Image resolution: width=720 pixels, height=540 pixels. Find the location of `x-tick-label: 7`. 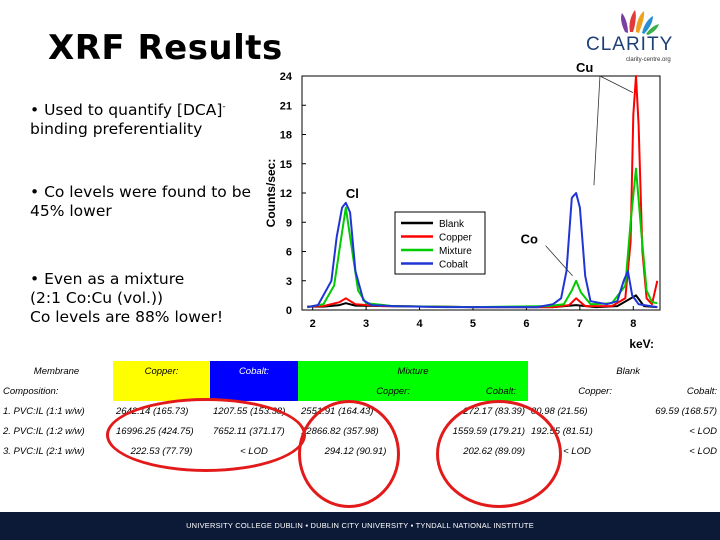

x-tick-label: 7 is located at coordinates (580, 324).